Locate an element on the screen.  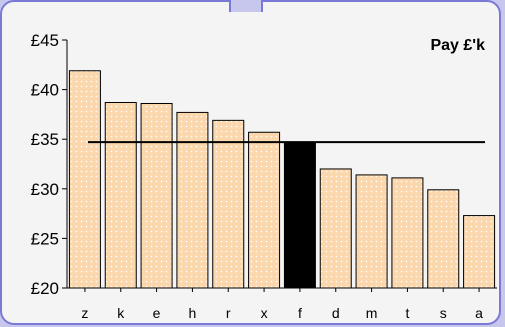
x-tick-label-m: m is located at coordinates (372, 313).